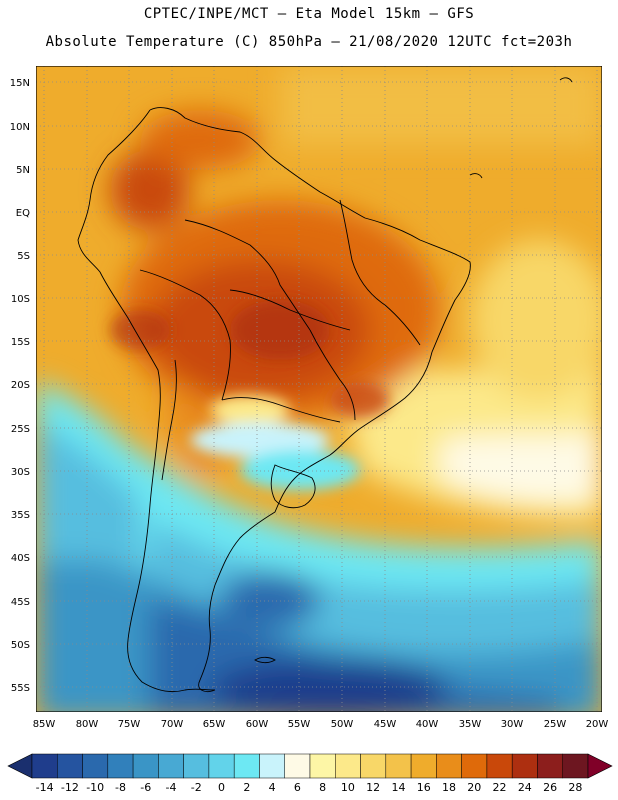 This screenshot has width=618, height=800. What do you see at coordinates (449, 787) in the screenshot?
I see `colorbar-label: 18` at bounding box center [449, 787].